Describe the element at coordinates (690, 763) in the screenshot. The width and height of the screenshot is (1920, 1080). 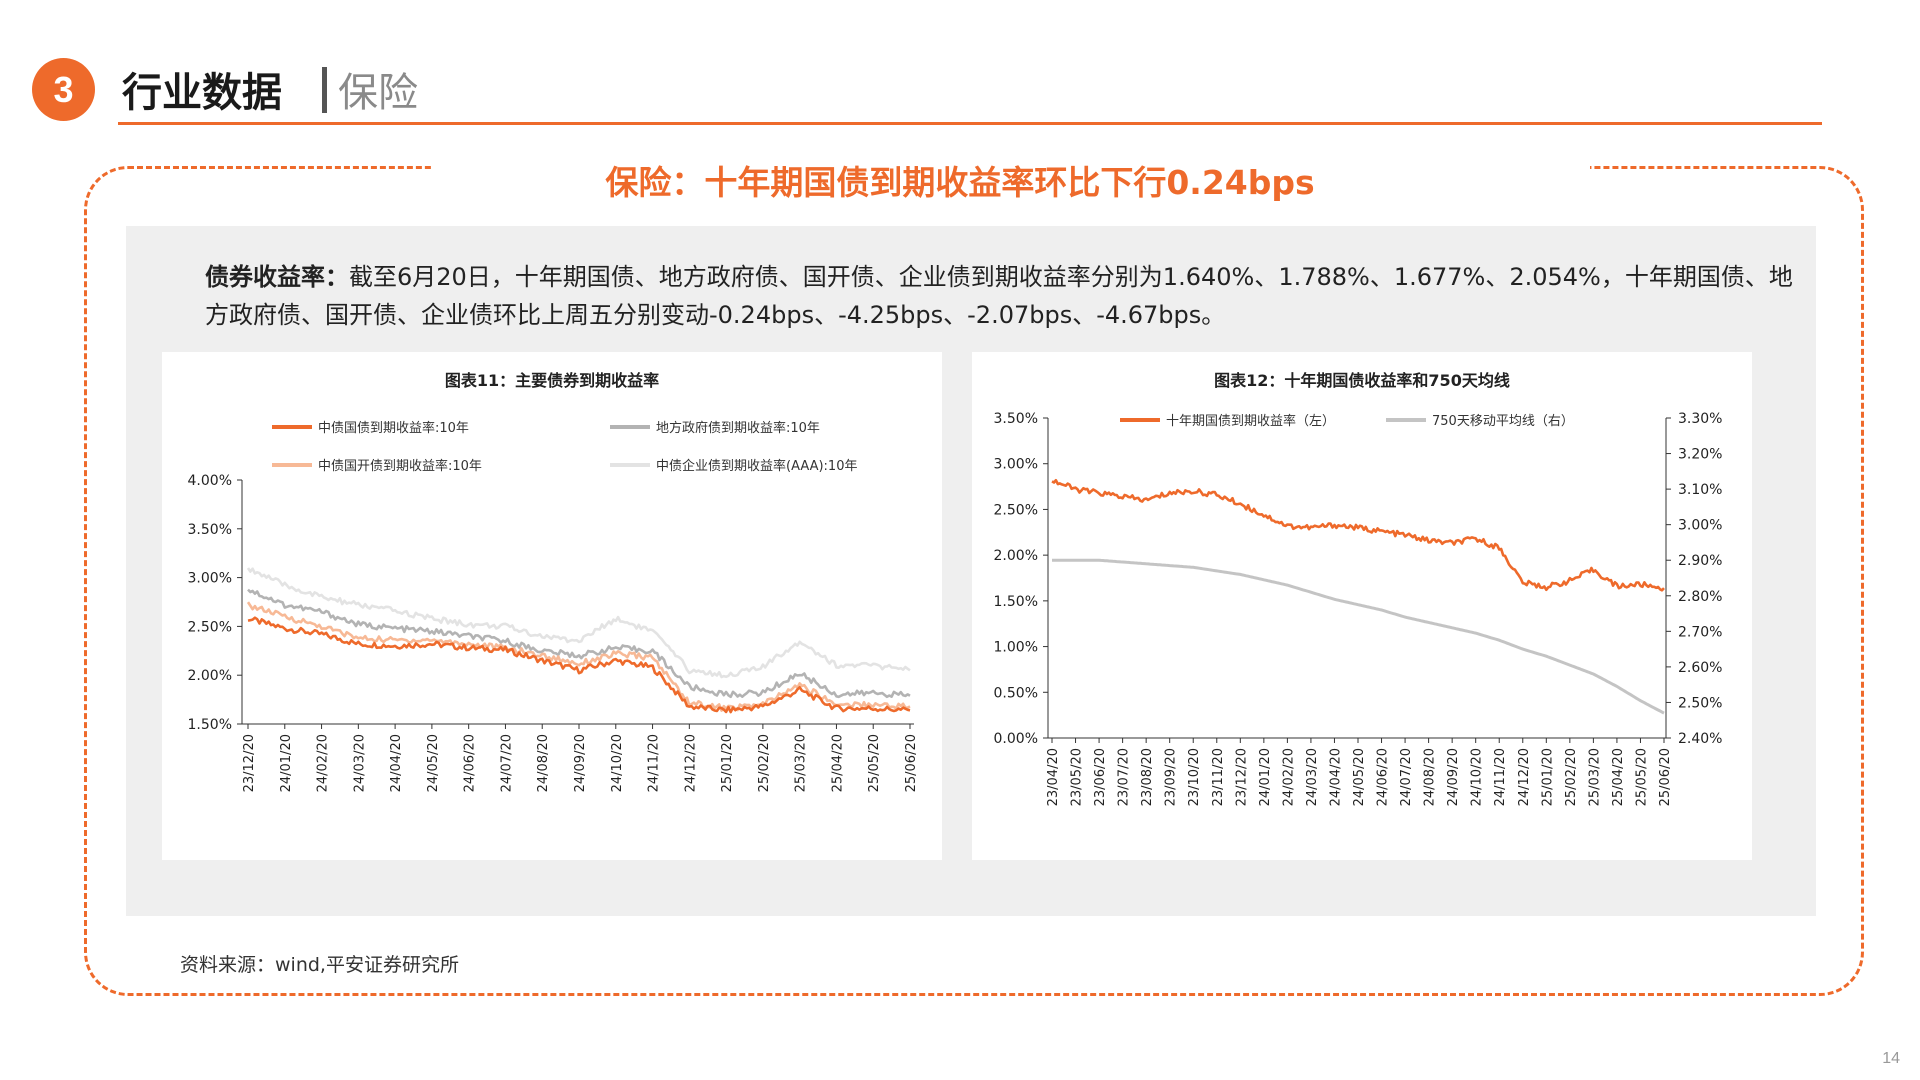
I see `chart1-x-tick-label: 24/12/20` at that location.